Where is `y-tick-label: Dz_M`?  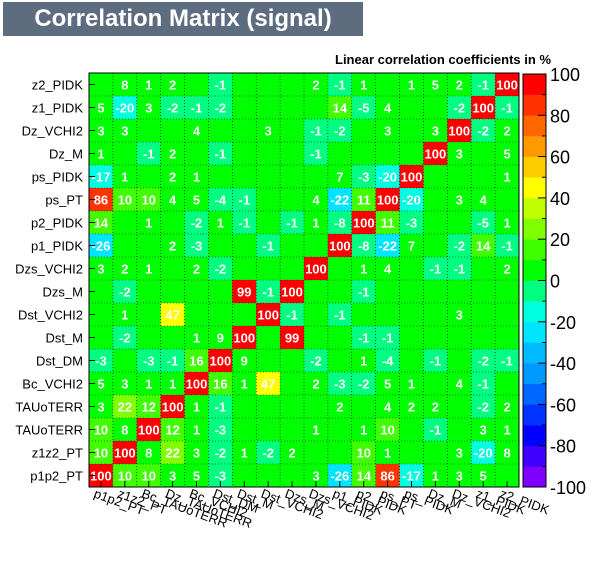 y-tick-label: Dz_M is located at coordinates (66, 154).